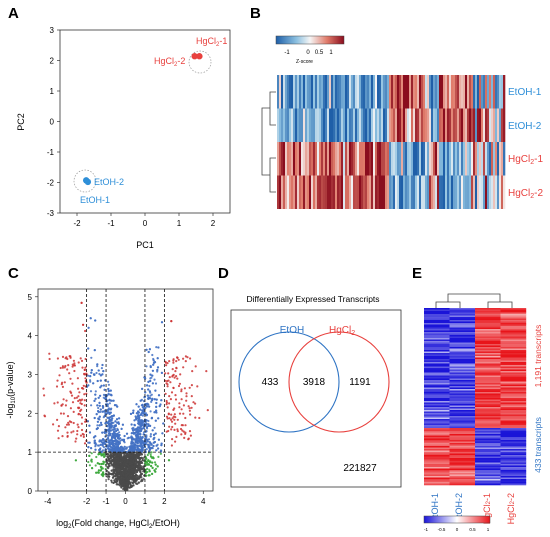 The image size is (550, 537). Describe the element at coordinates (426, 529) in the screenshot. I see `panel-e-legend-tick-label: -1` at that location.